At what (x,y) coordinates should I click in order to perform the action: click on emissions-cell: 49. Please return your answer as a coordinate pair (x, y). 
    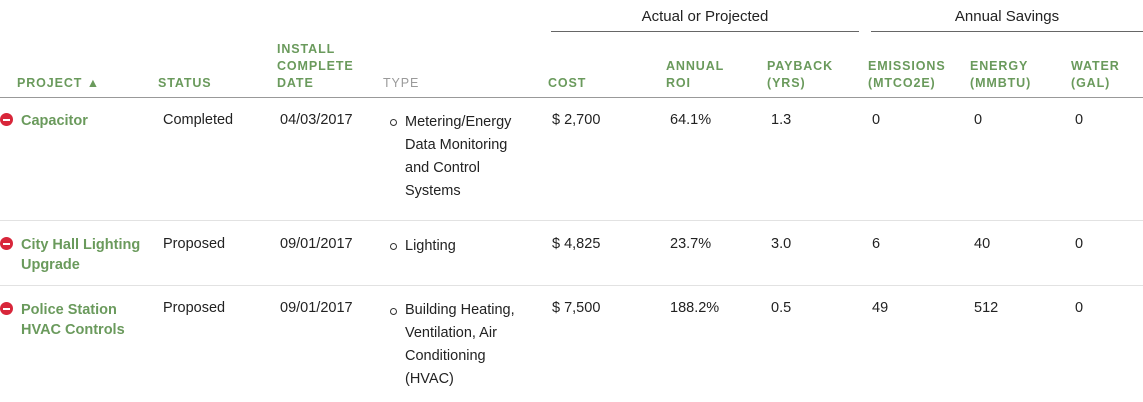
    Looking at the image, I should click on (880, 308).